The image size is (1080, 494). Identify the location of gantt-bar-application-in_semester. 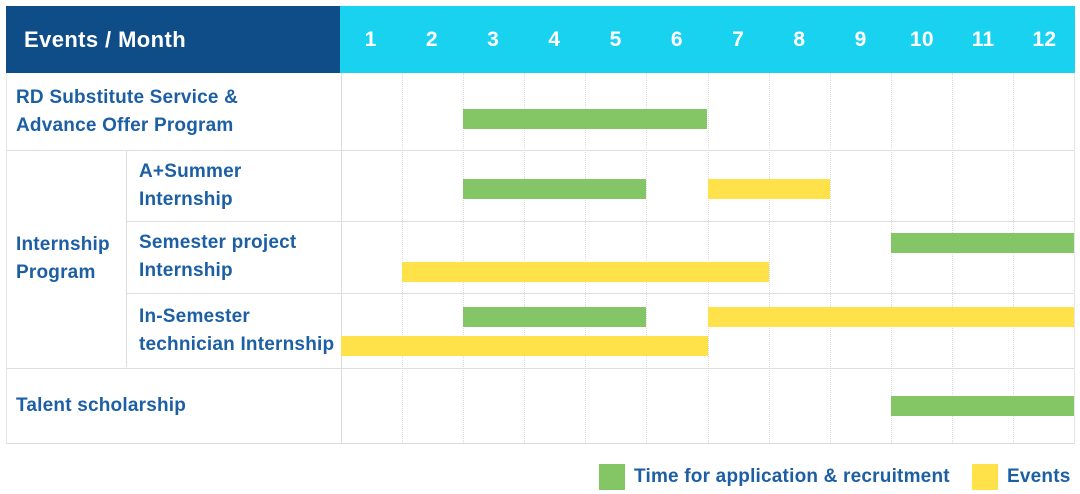
(555, 317).